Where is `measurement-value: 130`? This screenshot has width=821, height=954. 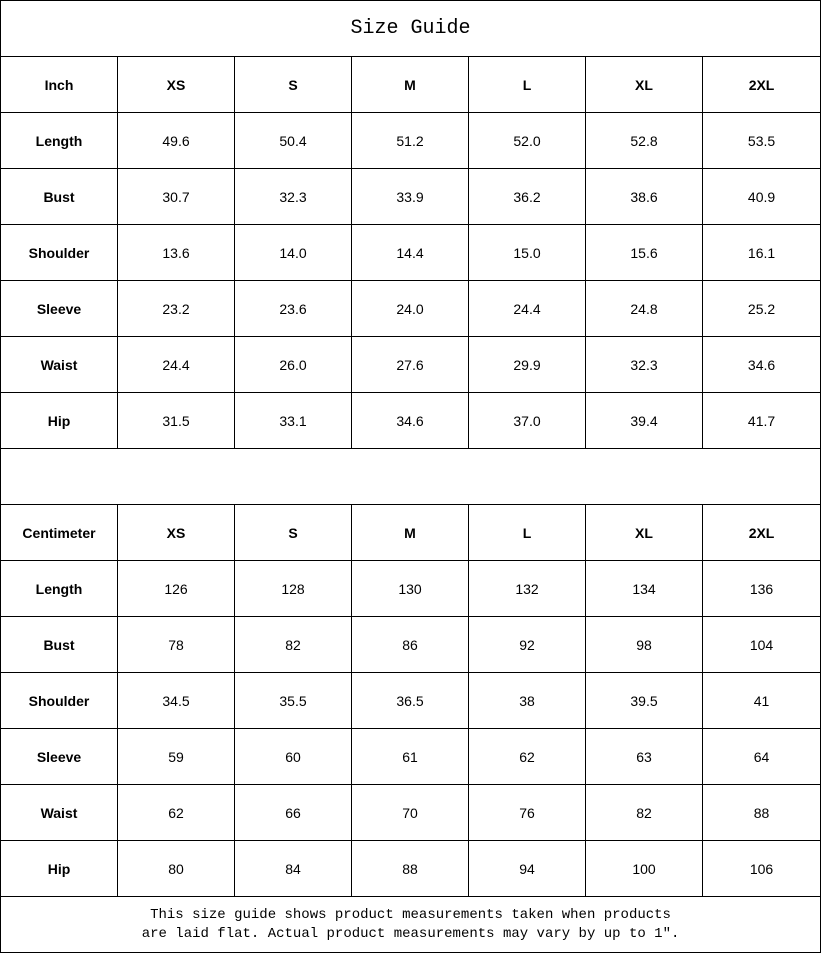 measurement-value: 130 is located at coordinates (410, 588).